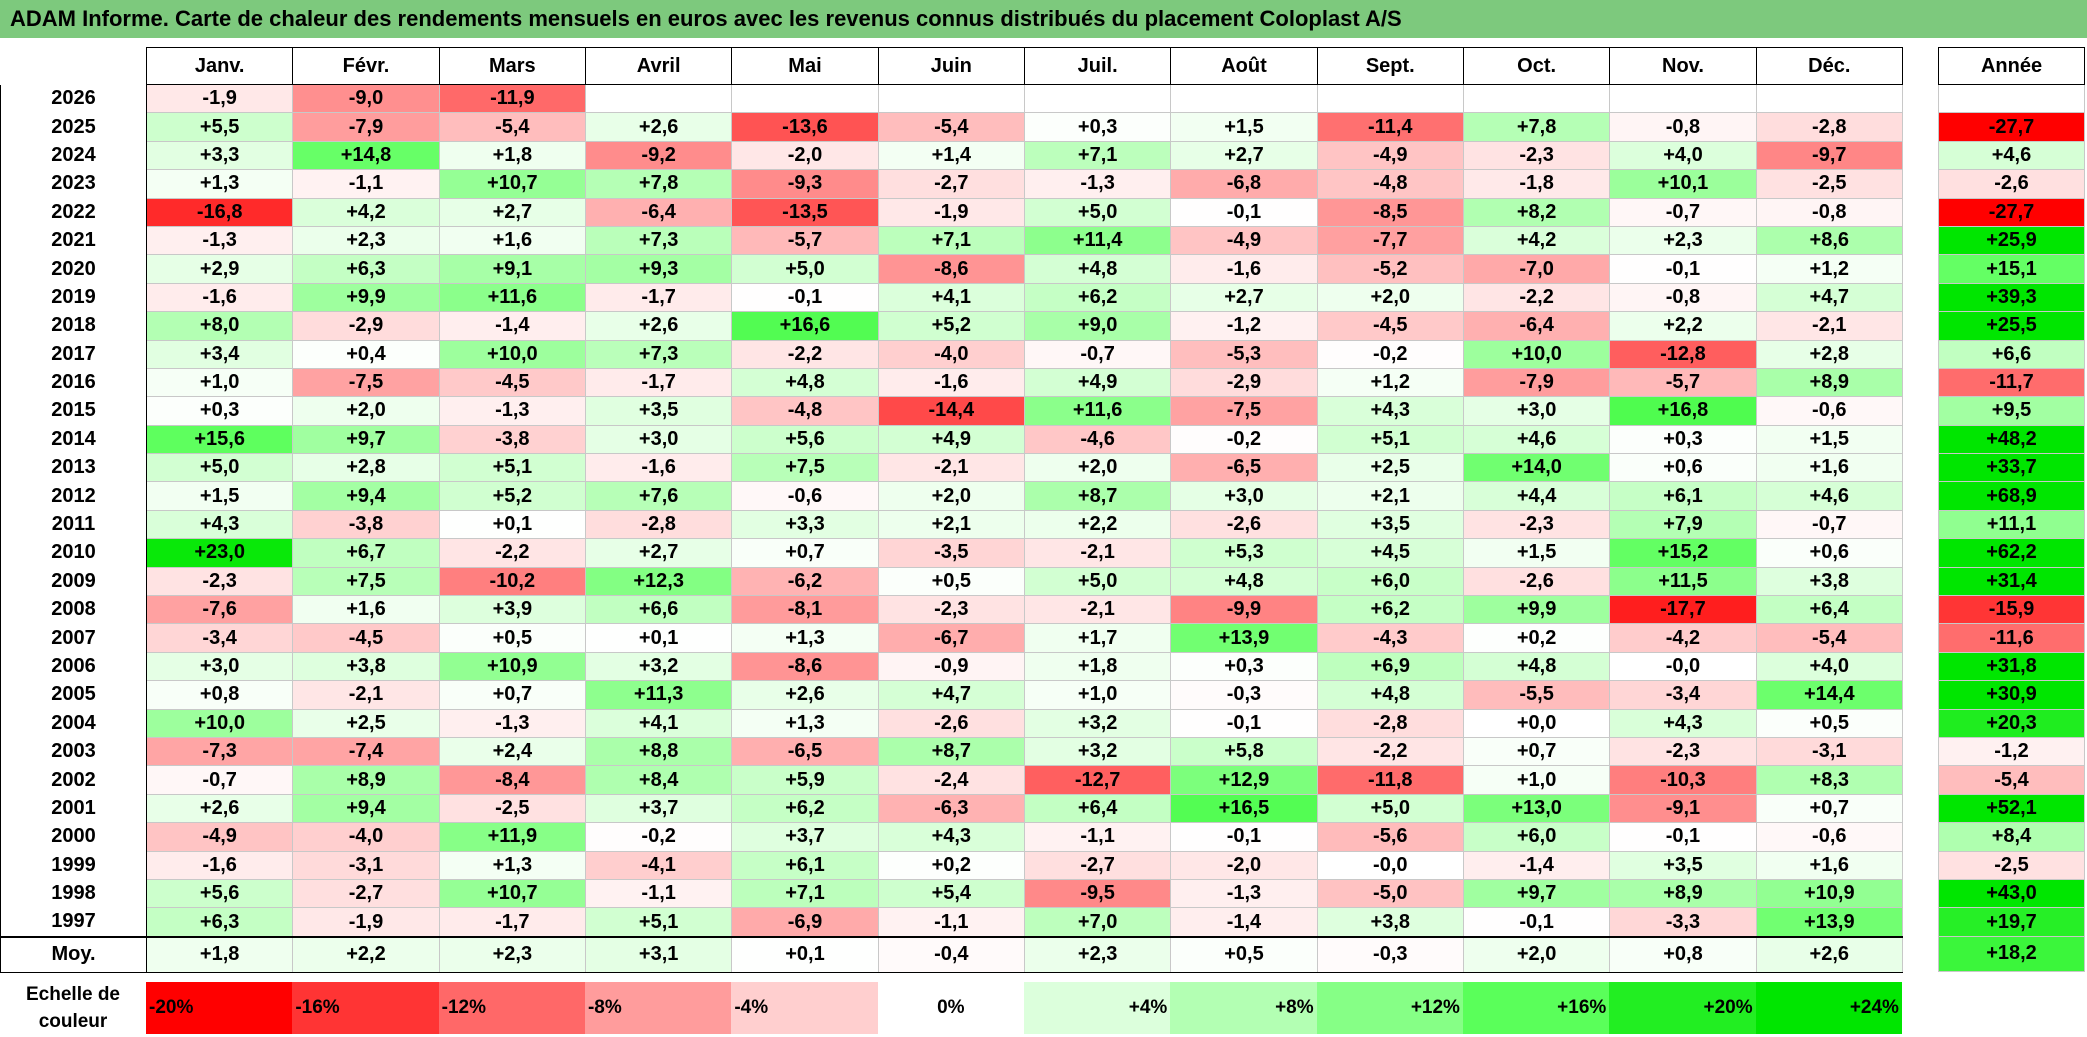 The height and width of the screenshot is (1037, 2087). What do you see at coordinates (658, 127) in the screenshot?
I see `heatmap-cell: +2,6` at bounding box center [658, 127].